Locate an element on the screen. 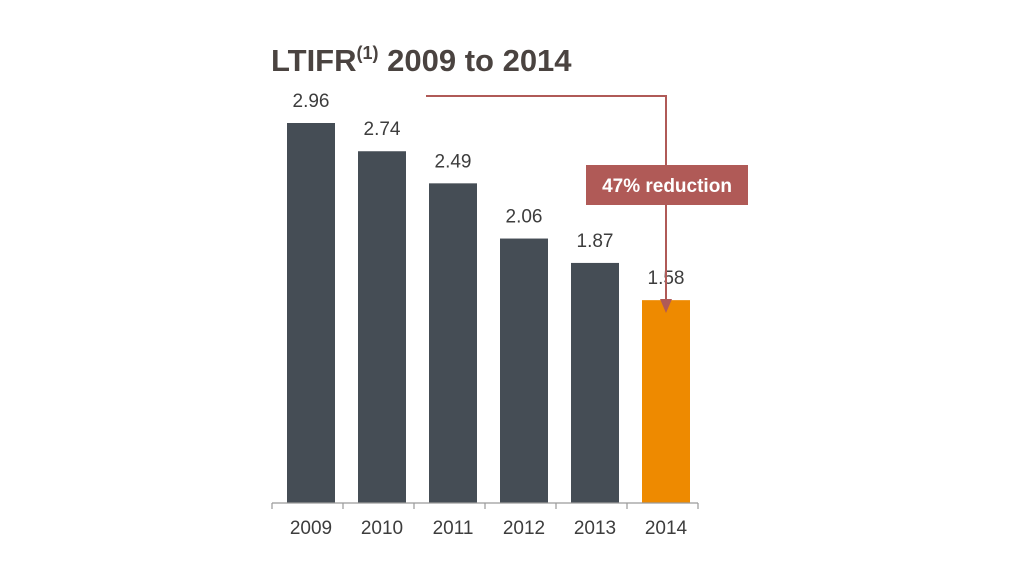 The image size is (1022, 575). value-label-2010: 2.74 is located at coordinates (382, 129).